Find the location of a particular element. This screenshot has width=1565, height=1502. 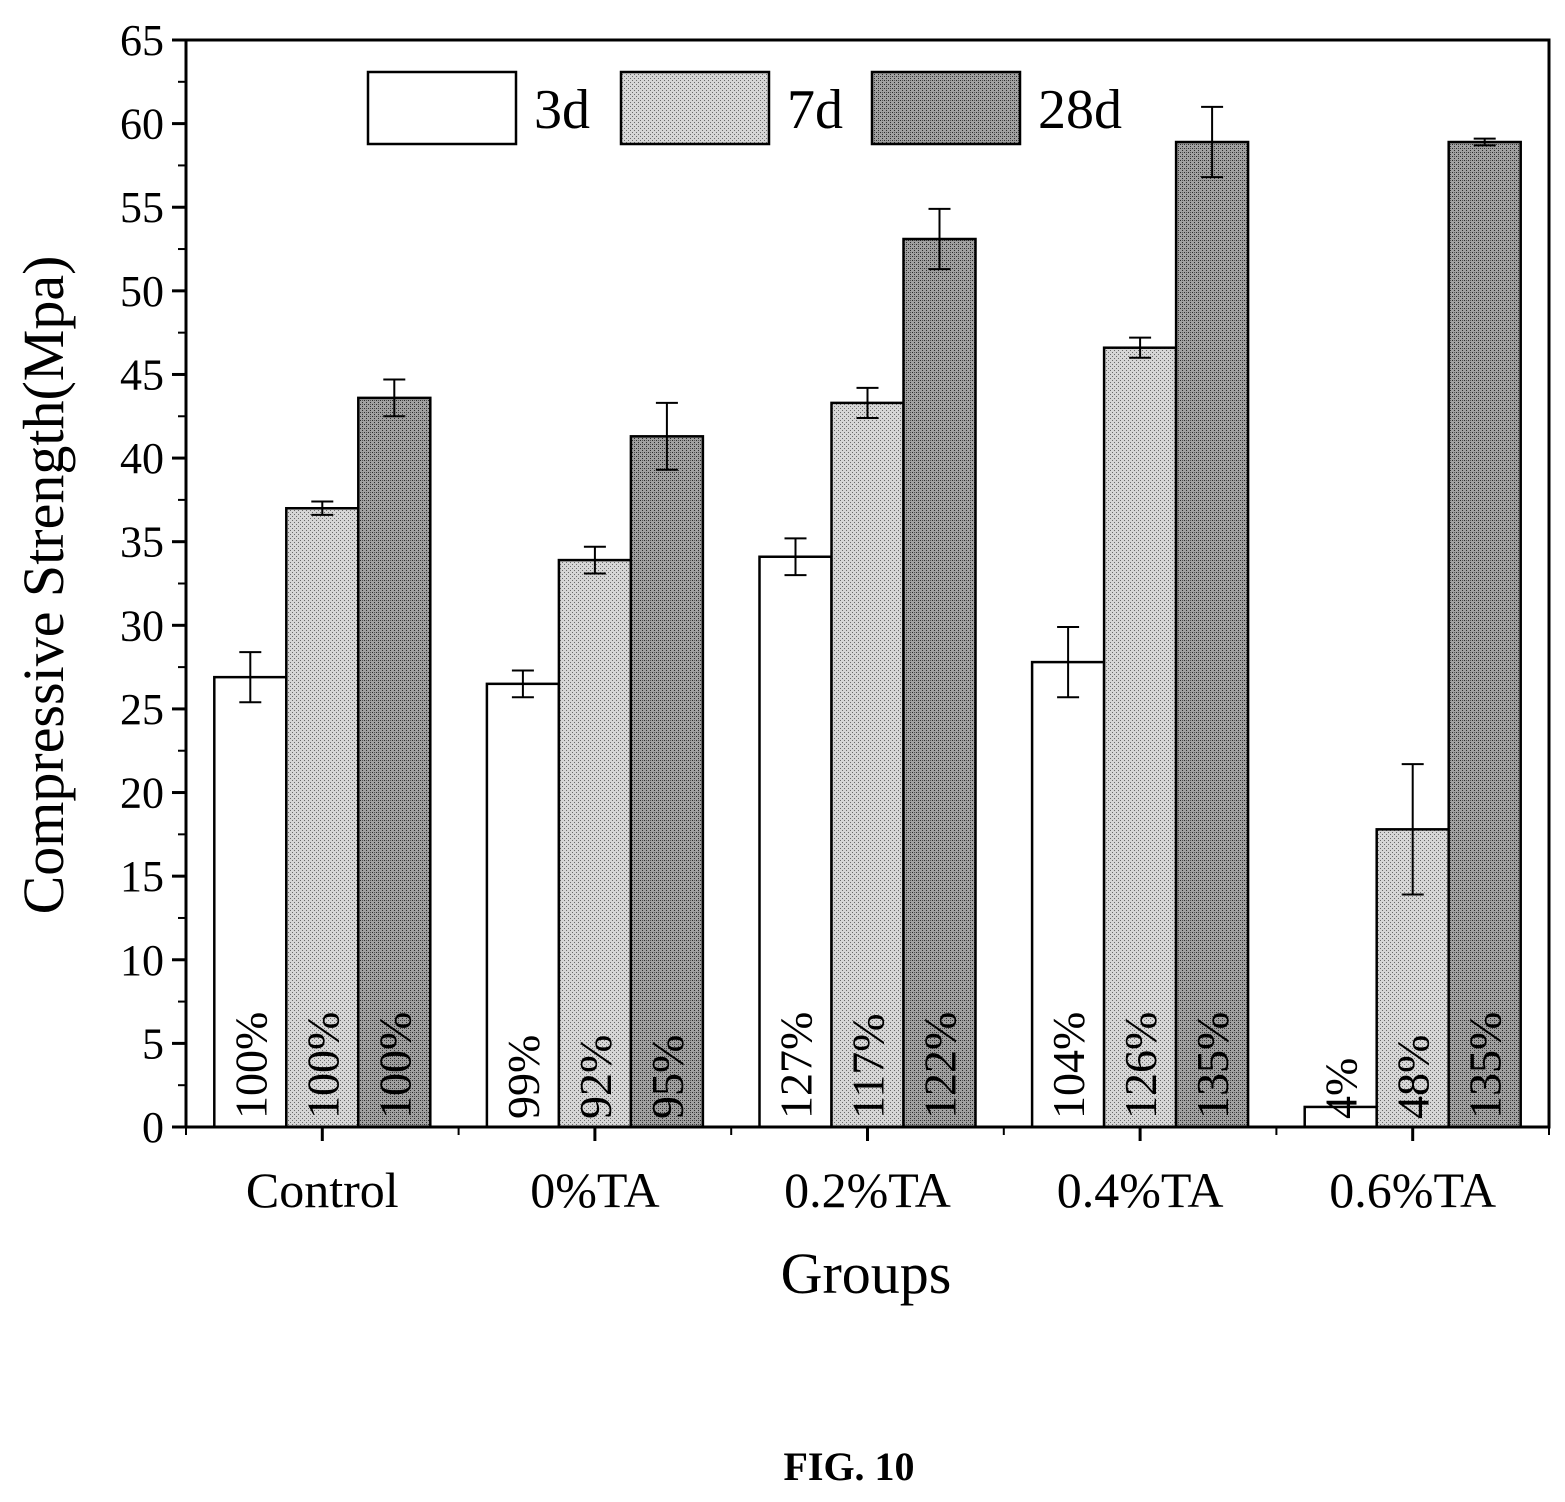

percent-label-3d-0: 100% is located at coordinates (250, 1065).